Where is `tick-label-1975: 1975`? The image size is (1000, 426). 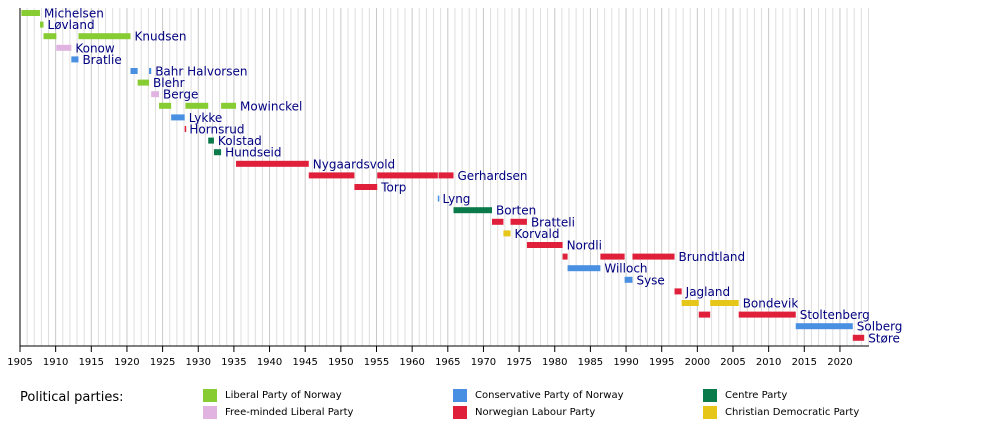 tick-label-1975: 1975 is located at coordinates (518, 362).